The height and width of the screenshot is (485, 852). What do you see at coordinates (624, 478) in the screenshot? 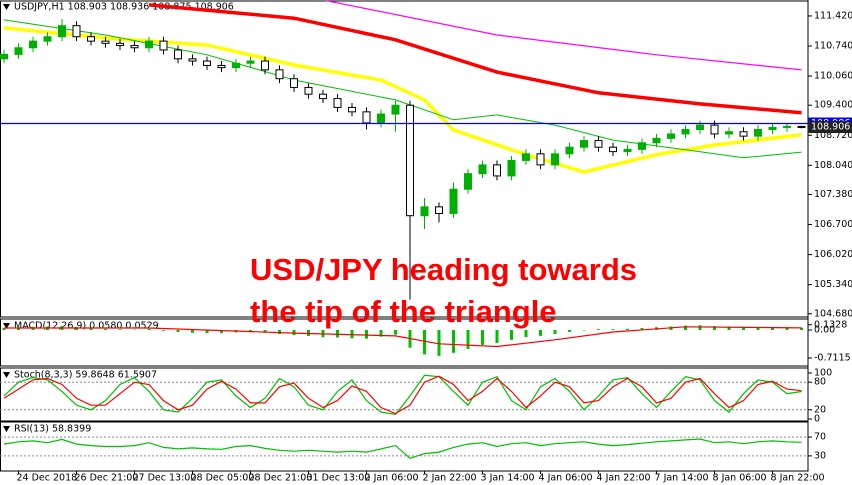
I see `x-tick-label: 4 Jan 22:00` at bounding box center [624, 478].